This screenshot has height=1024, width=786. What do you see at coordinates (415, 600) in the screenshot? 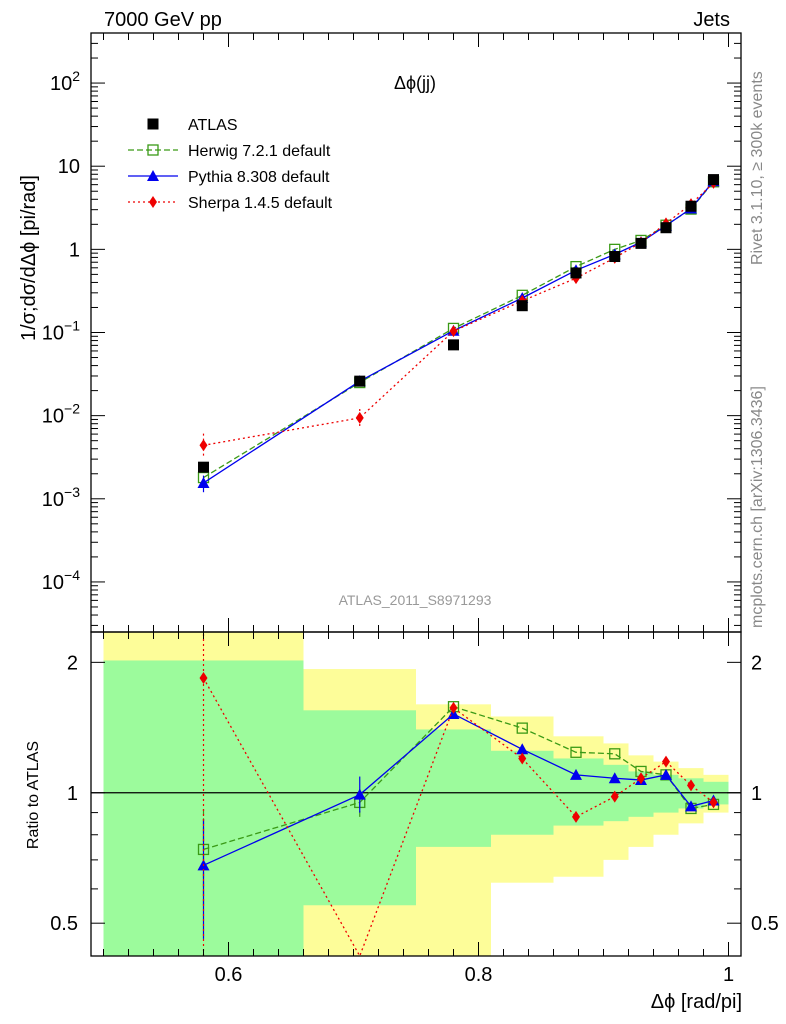
I see `analysis-watermark: ATLAS_2011_S8971293` at bounding box center [415, 600].